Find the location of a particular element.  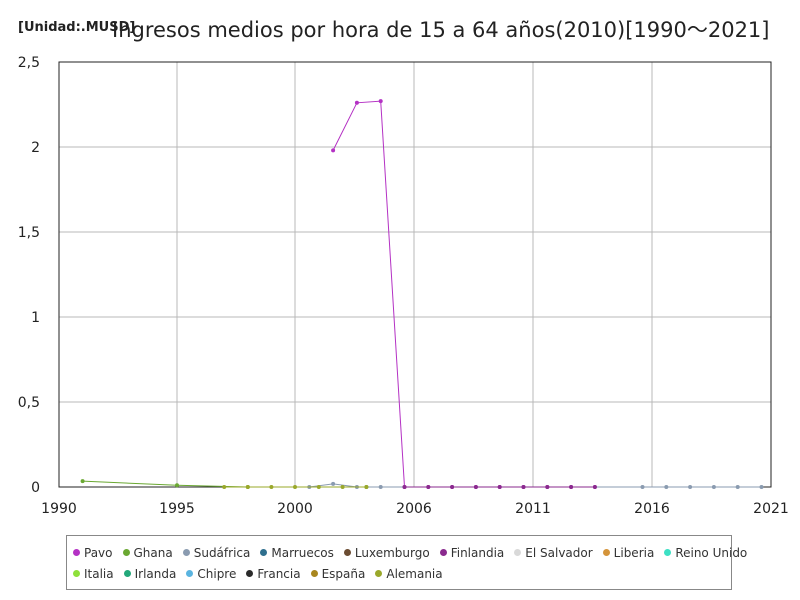

legend-item: Alemania is located at coordinates (409, 573).